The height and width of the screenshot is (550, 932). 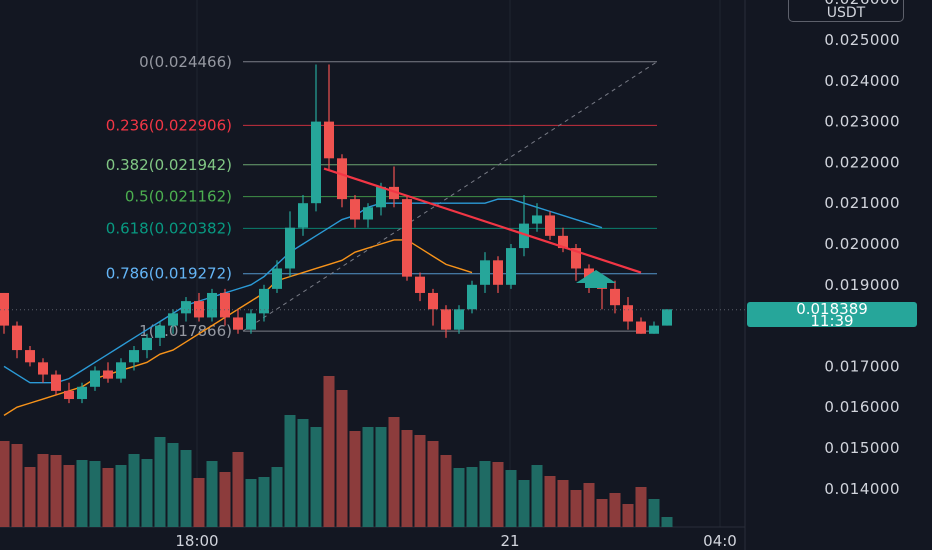 What do you see at coordinates (178, 197) in the screenshot?
I see `fib-level-label: 0.5(0.021162)` at bounding box center [178, 197].